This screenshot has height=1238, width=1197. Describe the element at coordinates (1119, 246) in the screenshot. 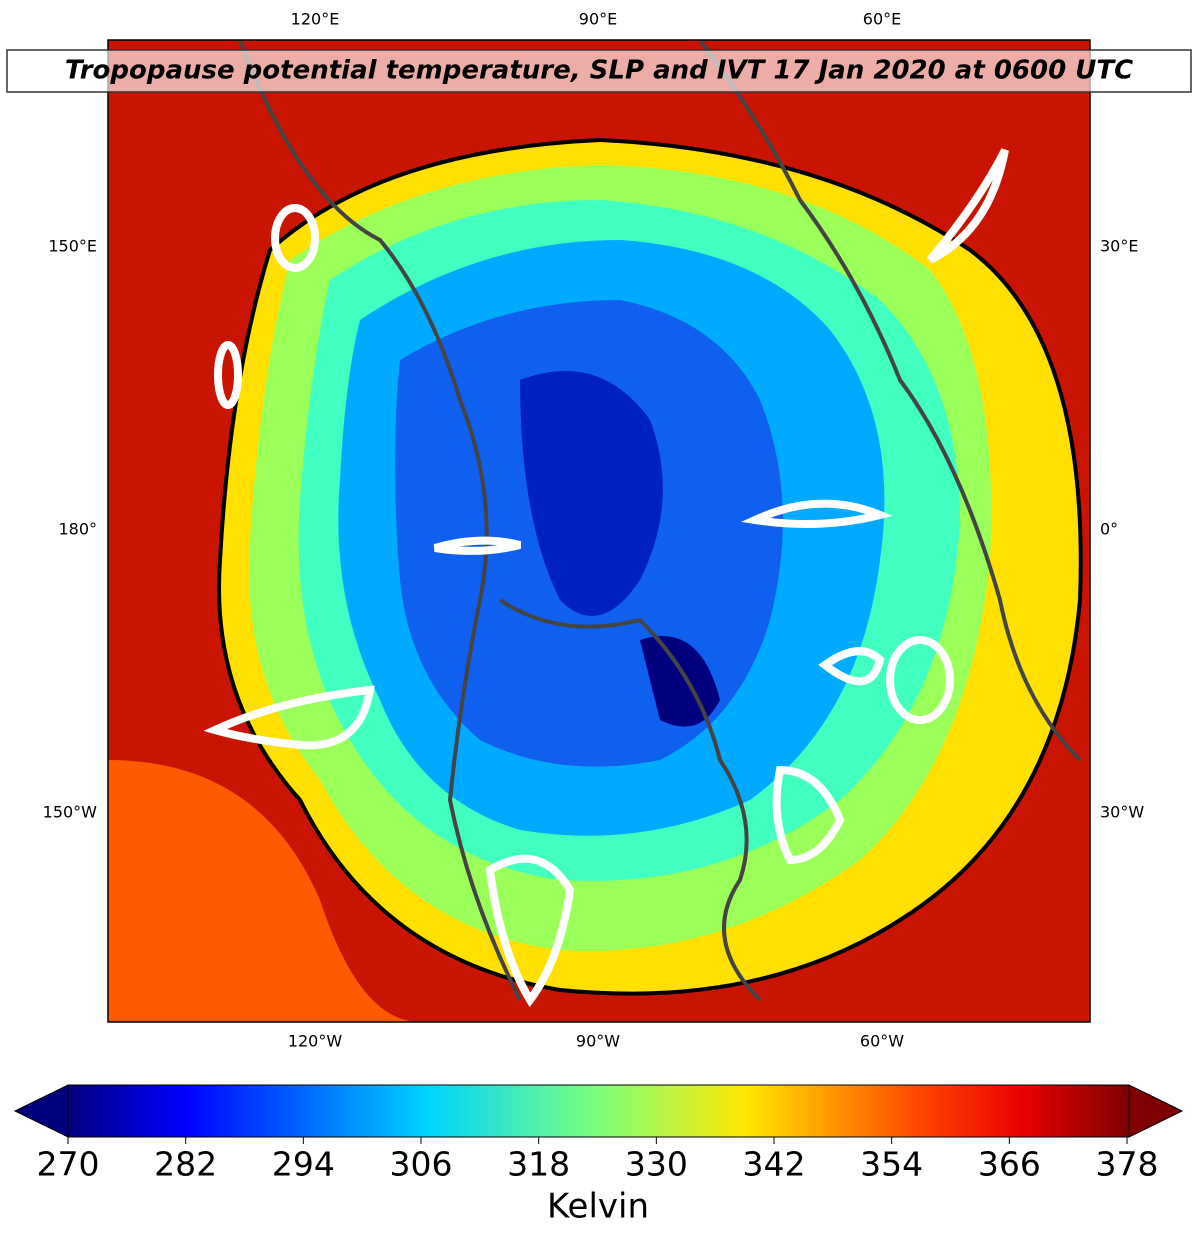

I see `lat-label: 30°E` at that location.